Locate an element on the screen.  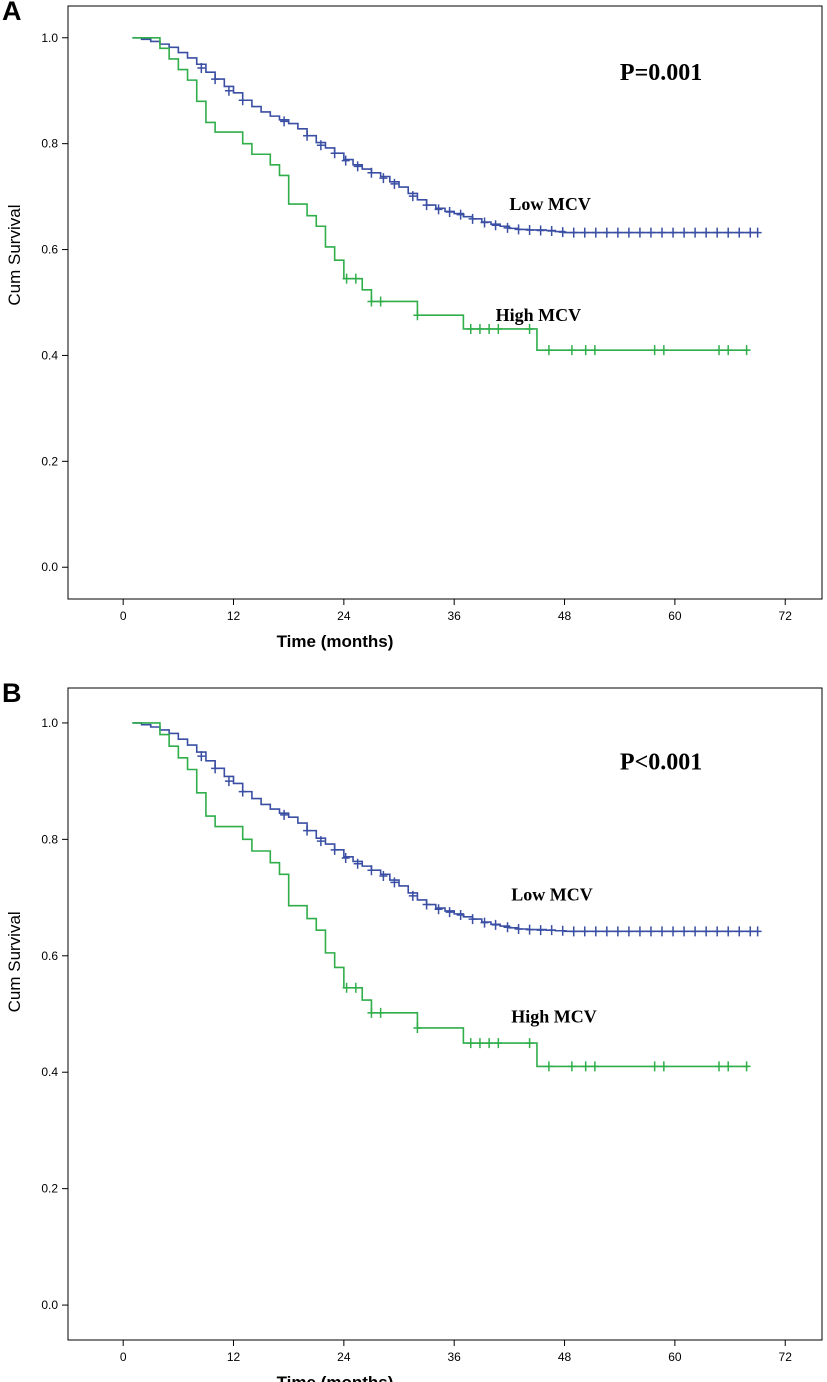
panel-label: B is located at coordinates (12, 693).